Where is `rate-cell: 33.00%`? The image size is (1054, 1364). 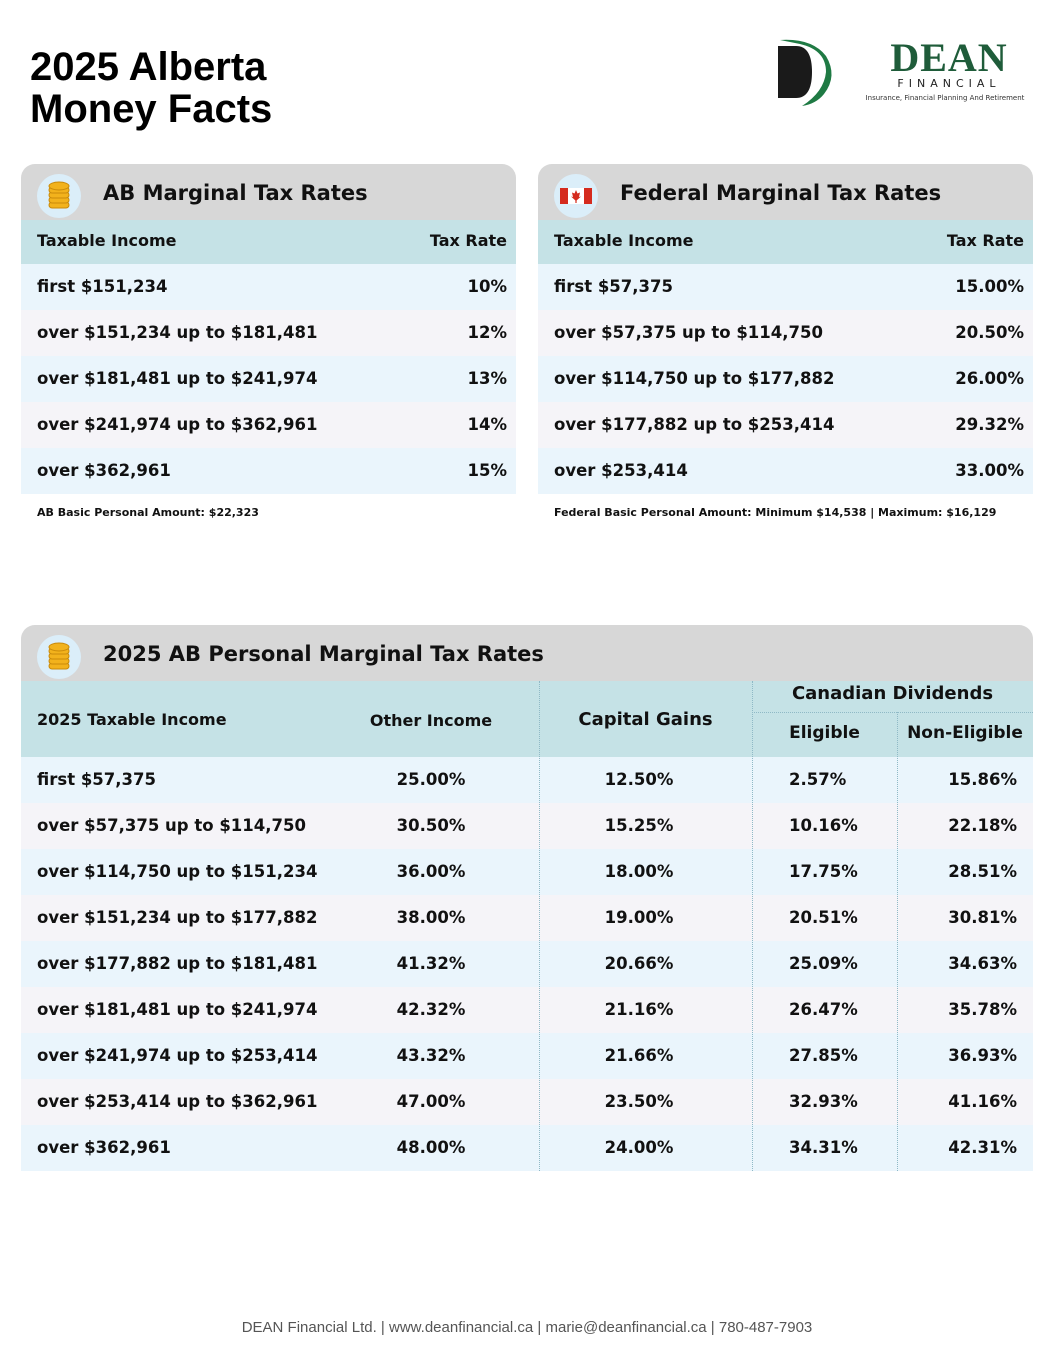 rate-cell: 33.00% is located at coordinates (989, 470).